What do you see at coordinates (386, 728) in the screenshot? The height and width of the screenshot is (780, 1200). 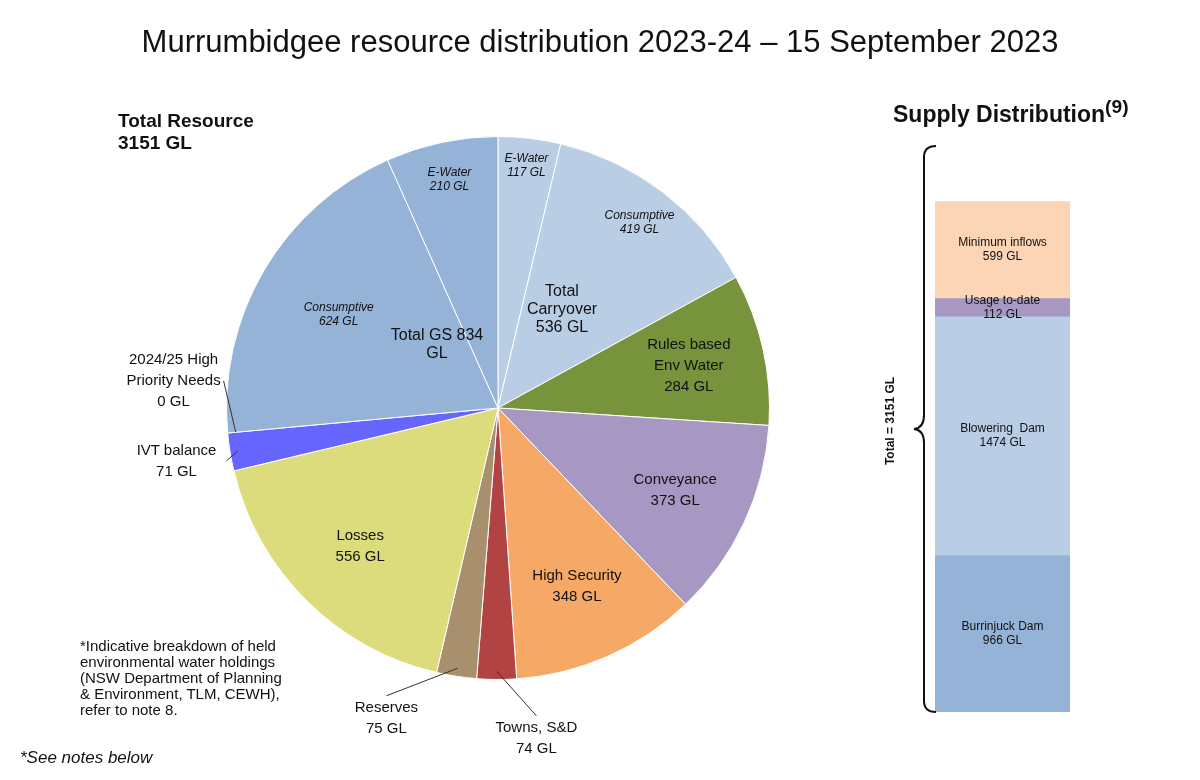 I see `data-label: 75 GL` at bounding box center [386, 728].